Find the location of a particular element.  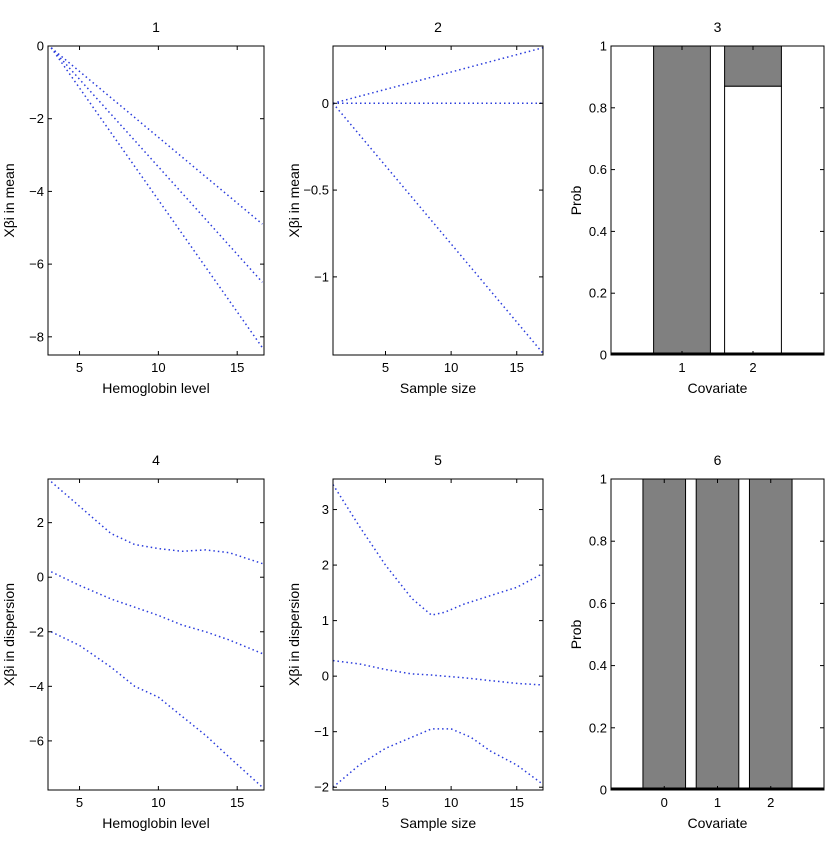

series-1-lower is located at coordinates (157, 198).